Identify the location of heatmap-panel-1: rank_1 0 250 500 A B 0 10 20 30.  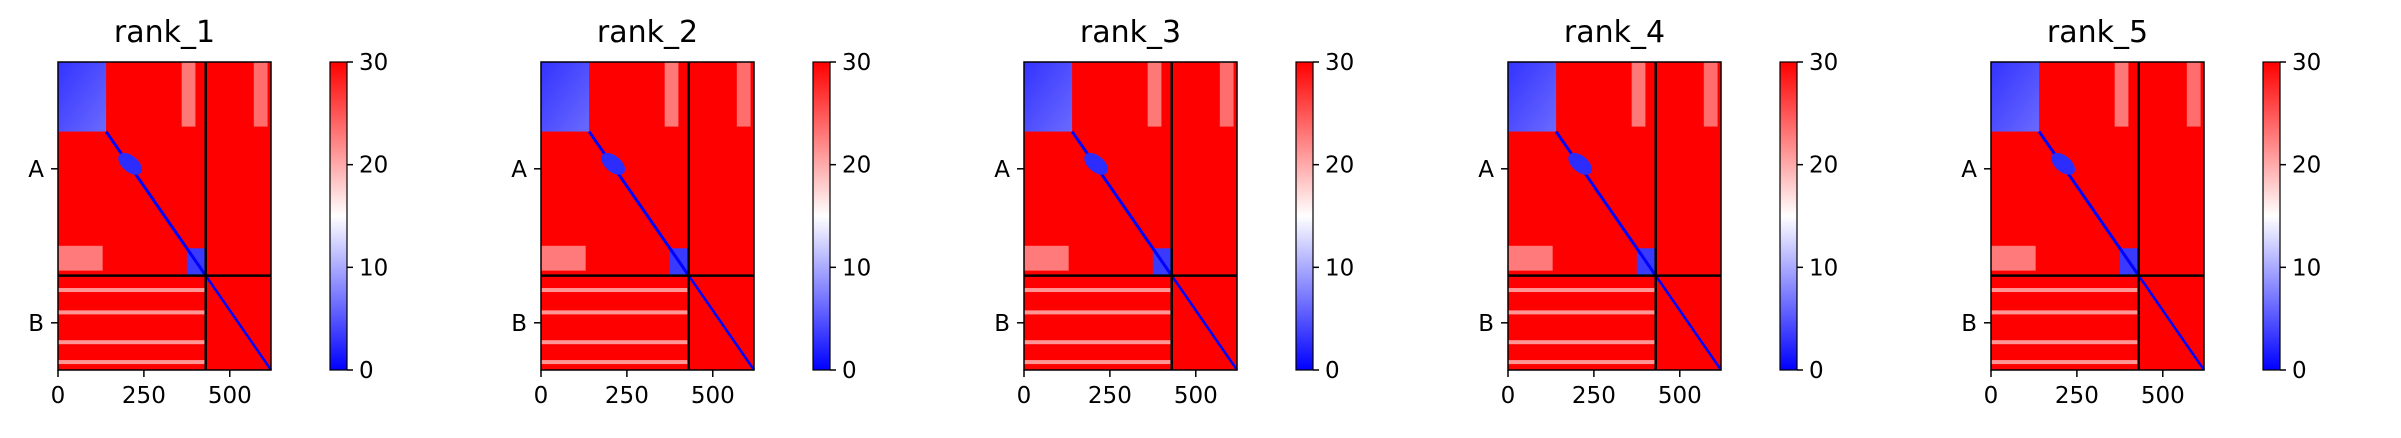
(208, 212).